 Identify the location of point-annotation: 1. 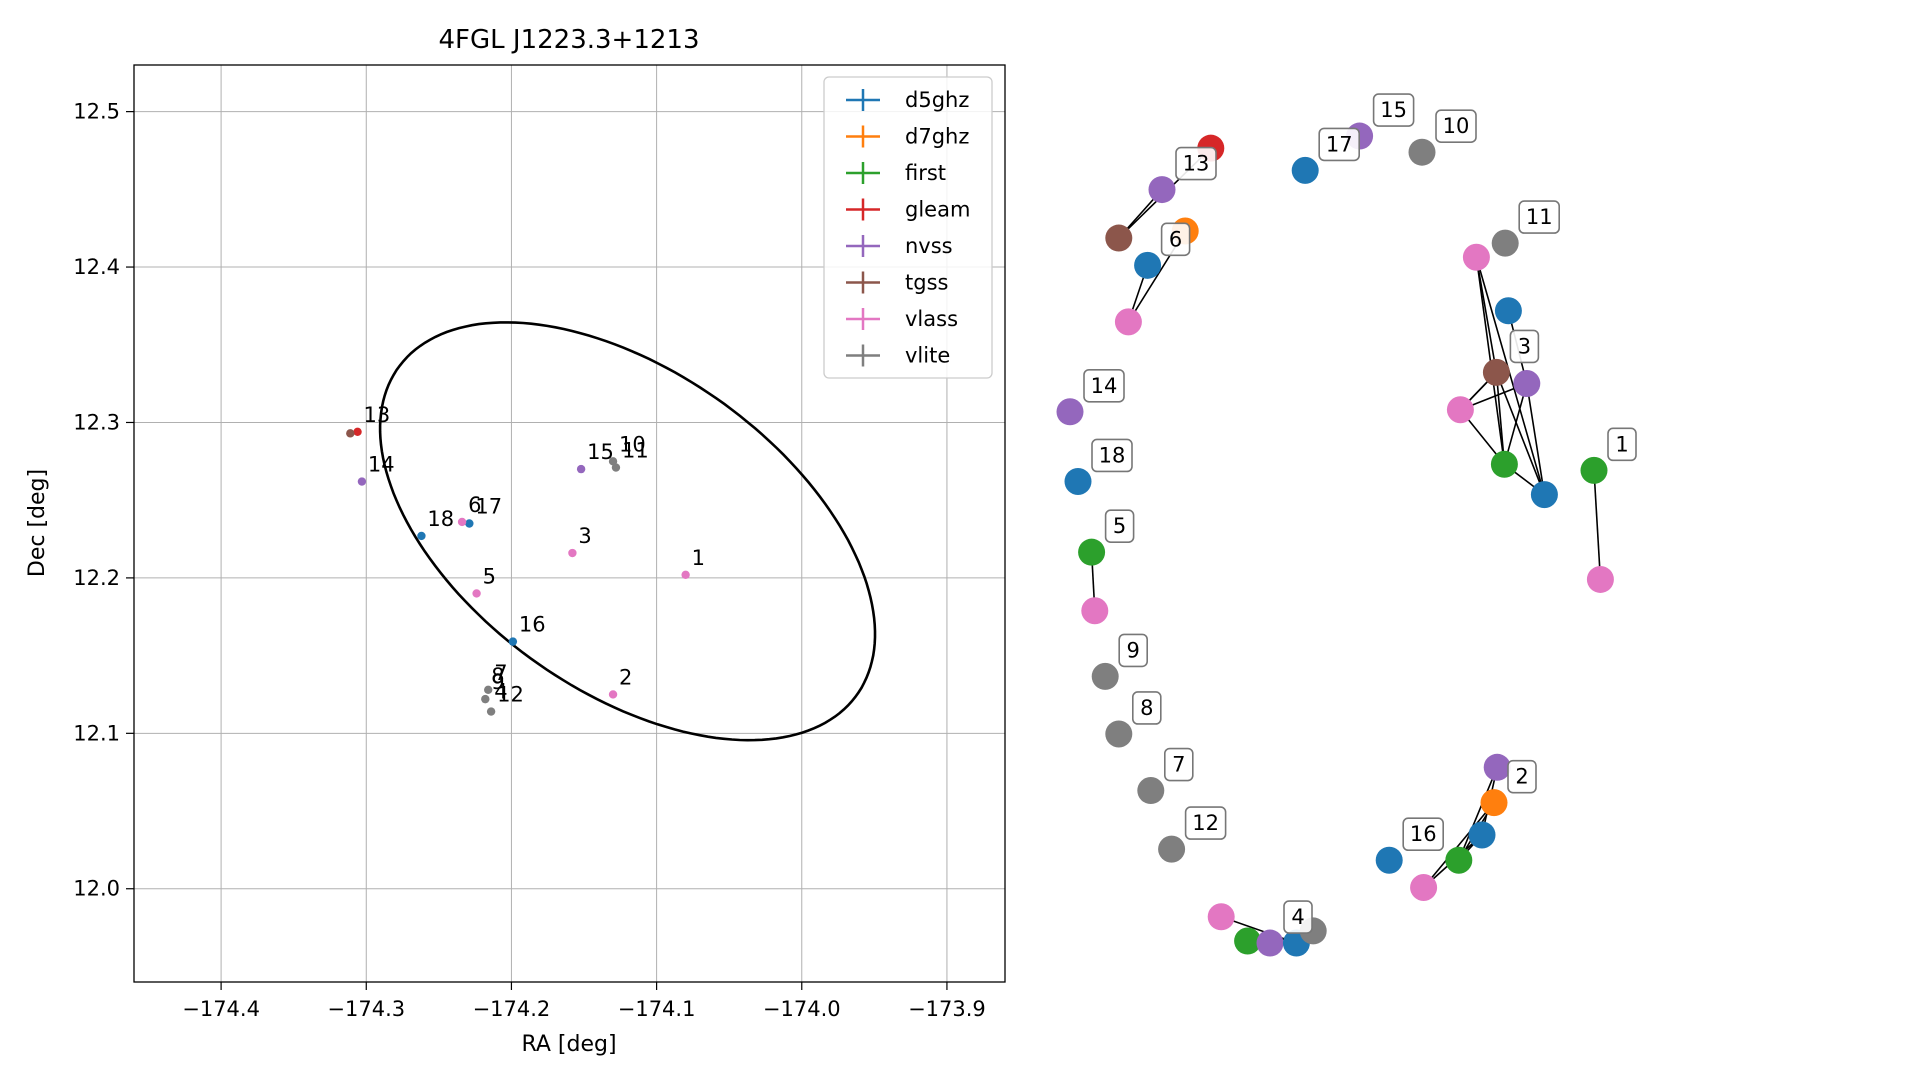
(698, 558).